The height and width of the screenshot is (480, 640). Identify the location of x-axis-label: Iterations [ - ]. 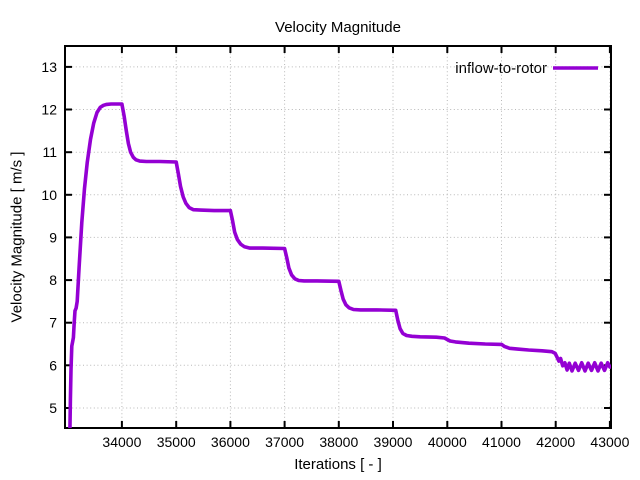
(338, 464).